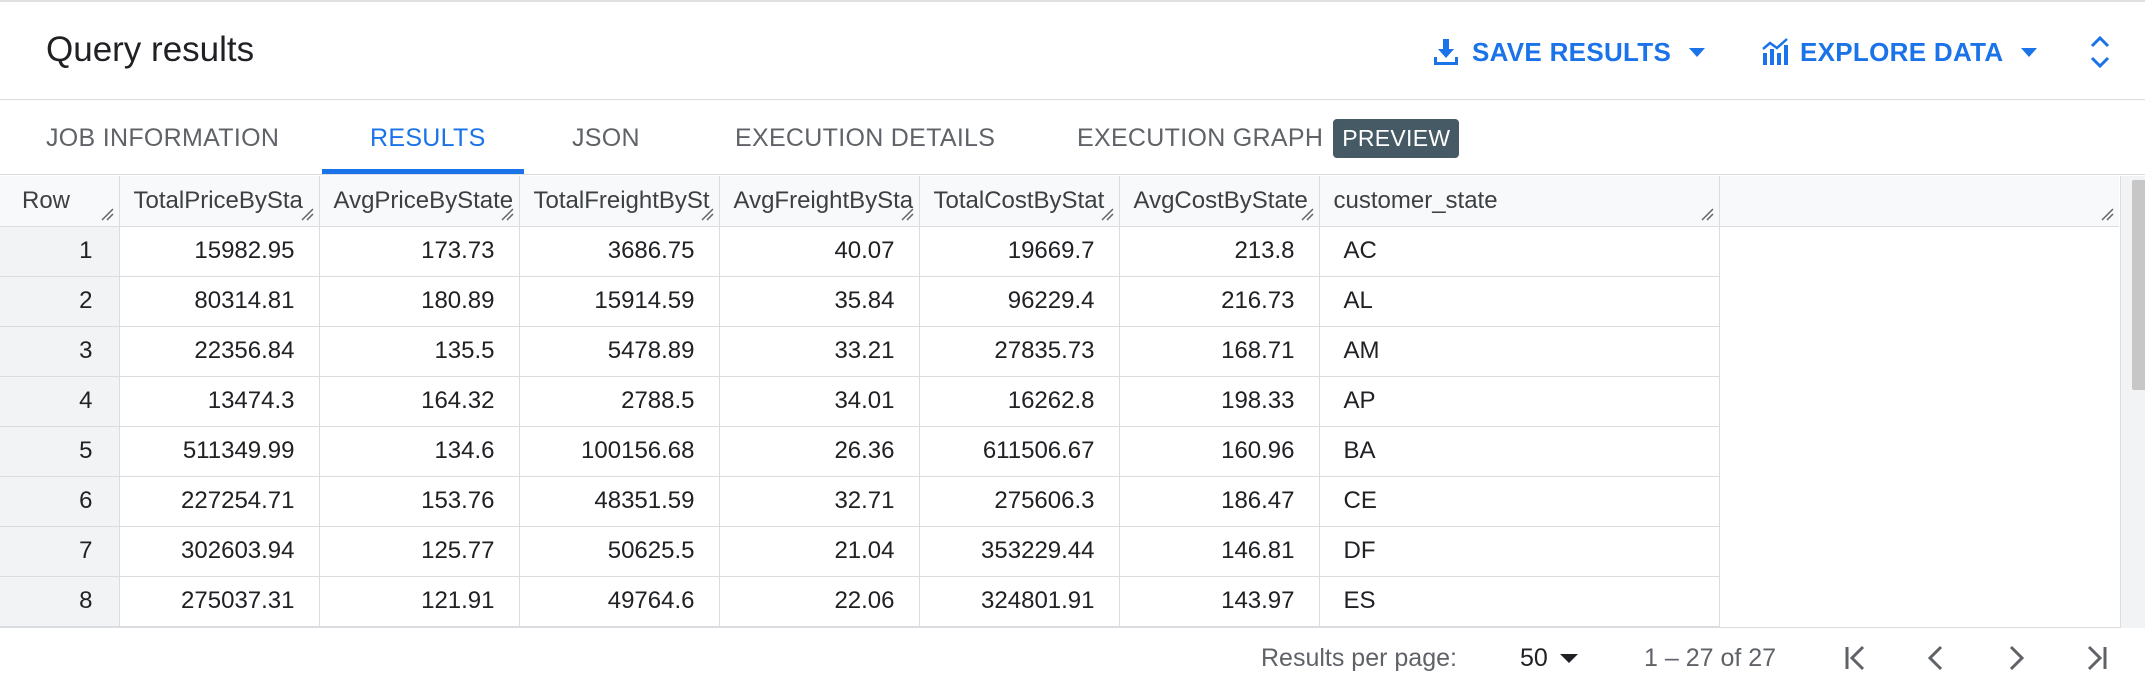  What do you see at coordinates (219, 401) in the screenshot?
I see `table-cell: 13474.3` at bounding box center [219, 401].